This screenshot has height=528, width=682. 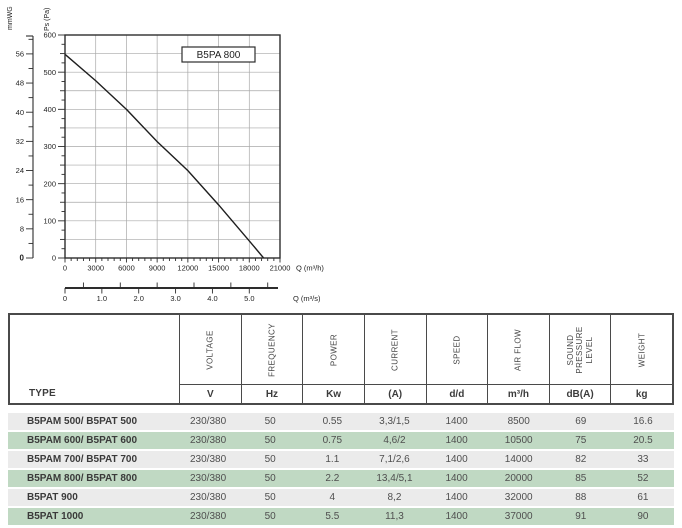 What do you see at coordinates (394, 440) in the screenshot?
I see `cell-current: 4,6/2` at bounding box center [394, 440].